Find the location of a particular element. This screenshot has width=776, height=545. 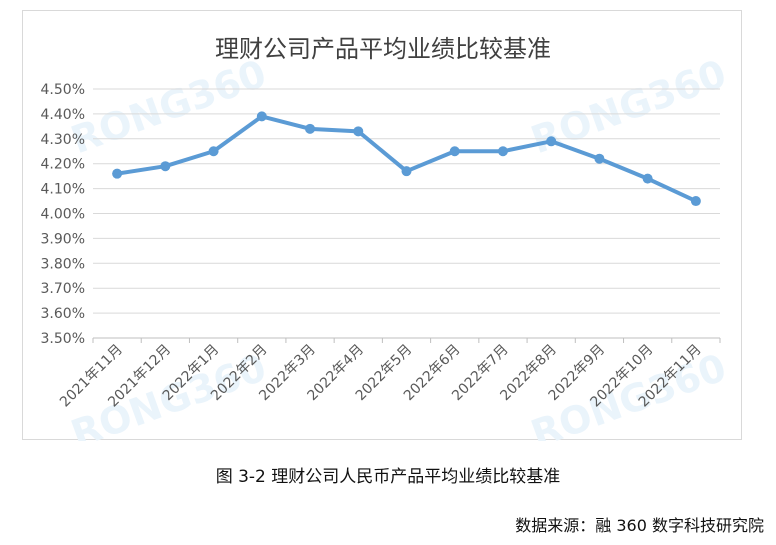

y-tick-label: 4.50% is located at coordinates (63, 90).